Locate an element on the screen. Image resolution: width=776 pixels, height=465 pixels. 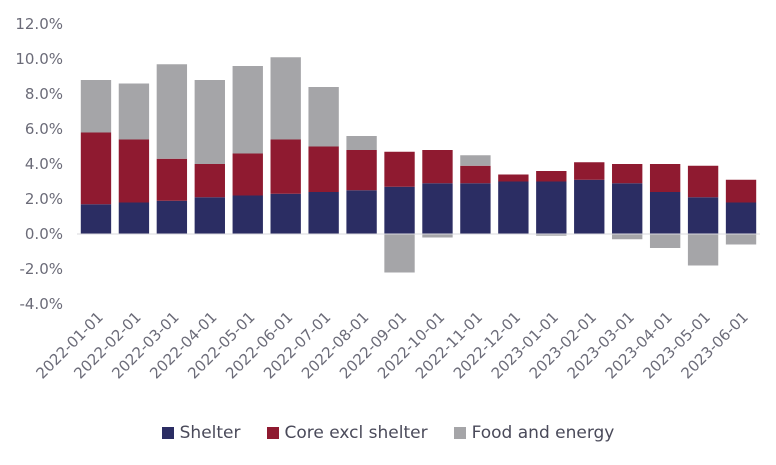
y-tick-label: 6.0% is located at coordinates (44, 129).